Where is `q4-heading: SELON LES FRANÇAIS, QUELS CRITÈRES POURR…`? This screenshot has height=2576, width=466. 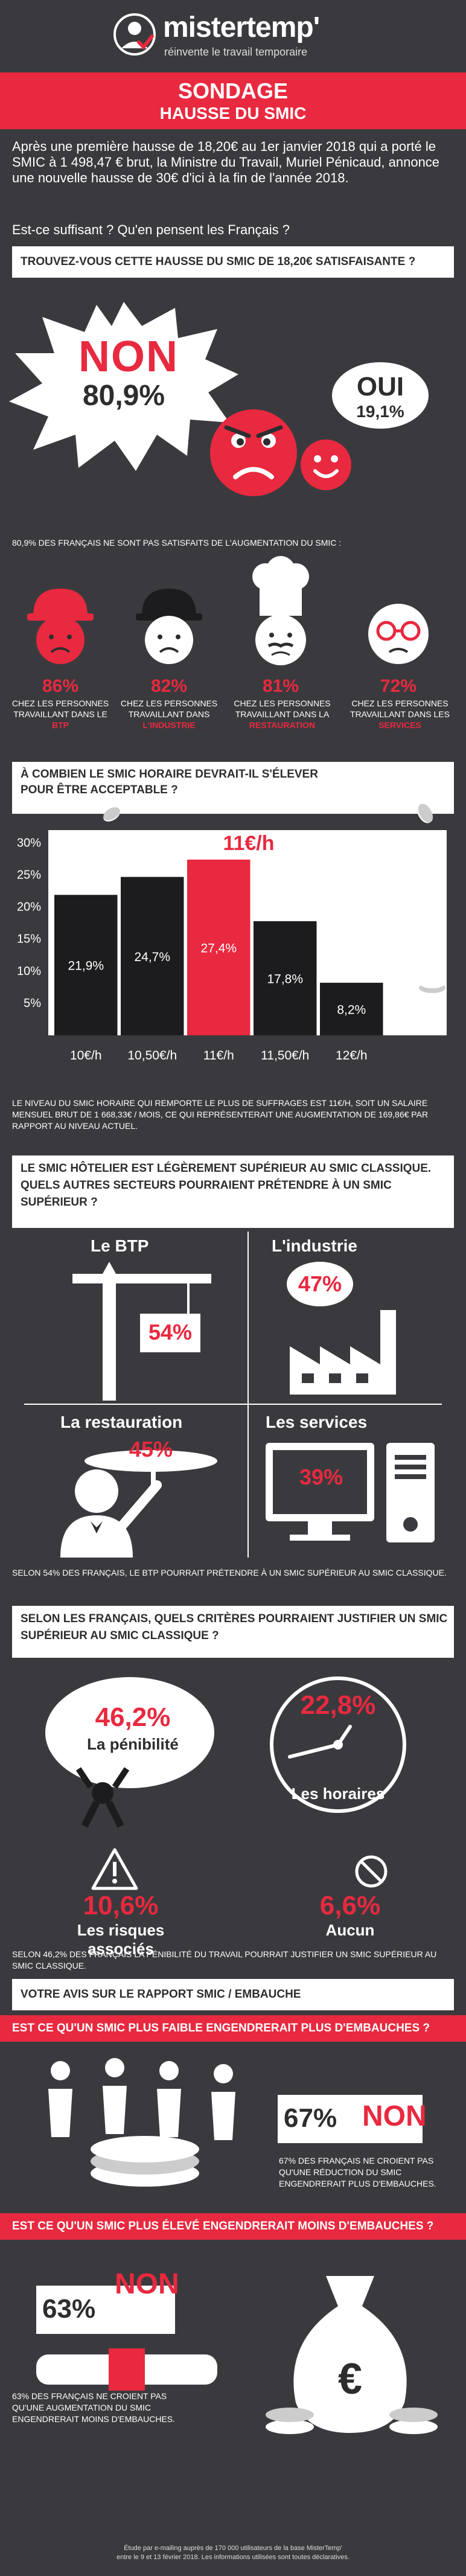 q4-heading: SELON LES FRANÇAIS, QUELS CRITÈRES POURR… is located at coordinates (233, 1632).